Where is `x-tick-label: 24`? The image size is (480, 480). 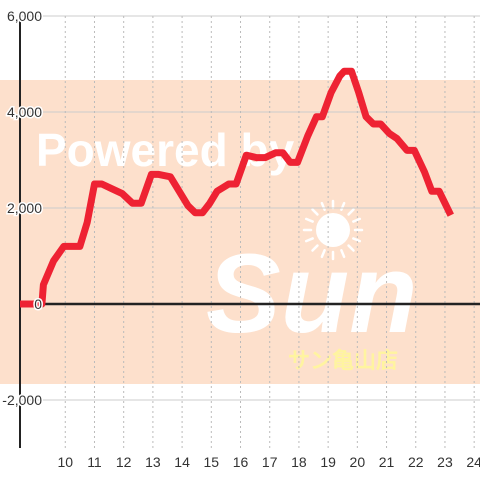 x-tick-label: 24 is located at coordinates (473, 462).